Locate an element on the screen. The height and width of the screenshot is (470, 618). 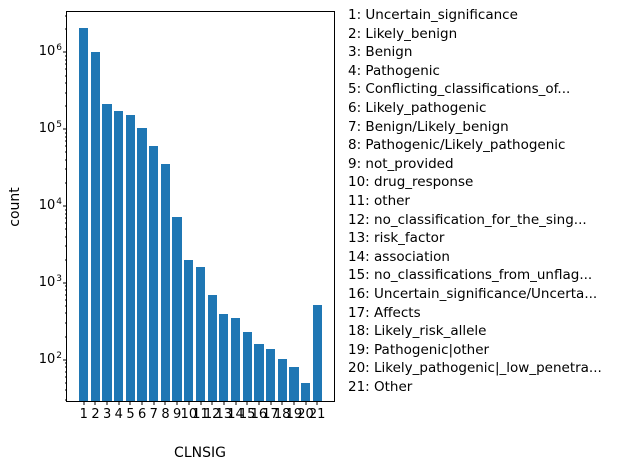
legend-entry-9: 9: not_provided is located at coordinates (401, 163).